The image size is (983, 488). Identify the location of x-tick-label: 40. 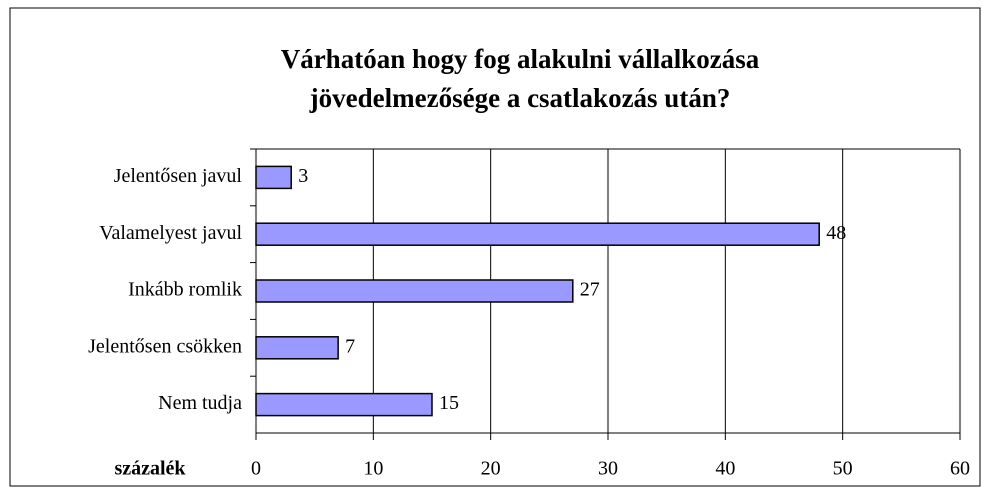
(725, 469).